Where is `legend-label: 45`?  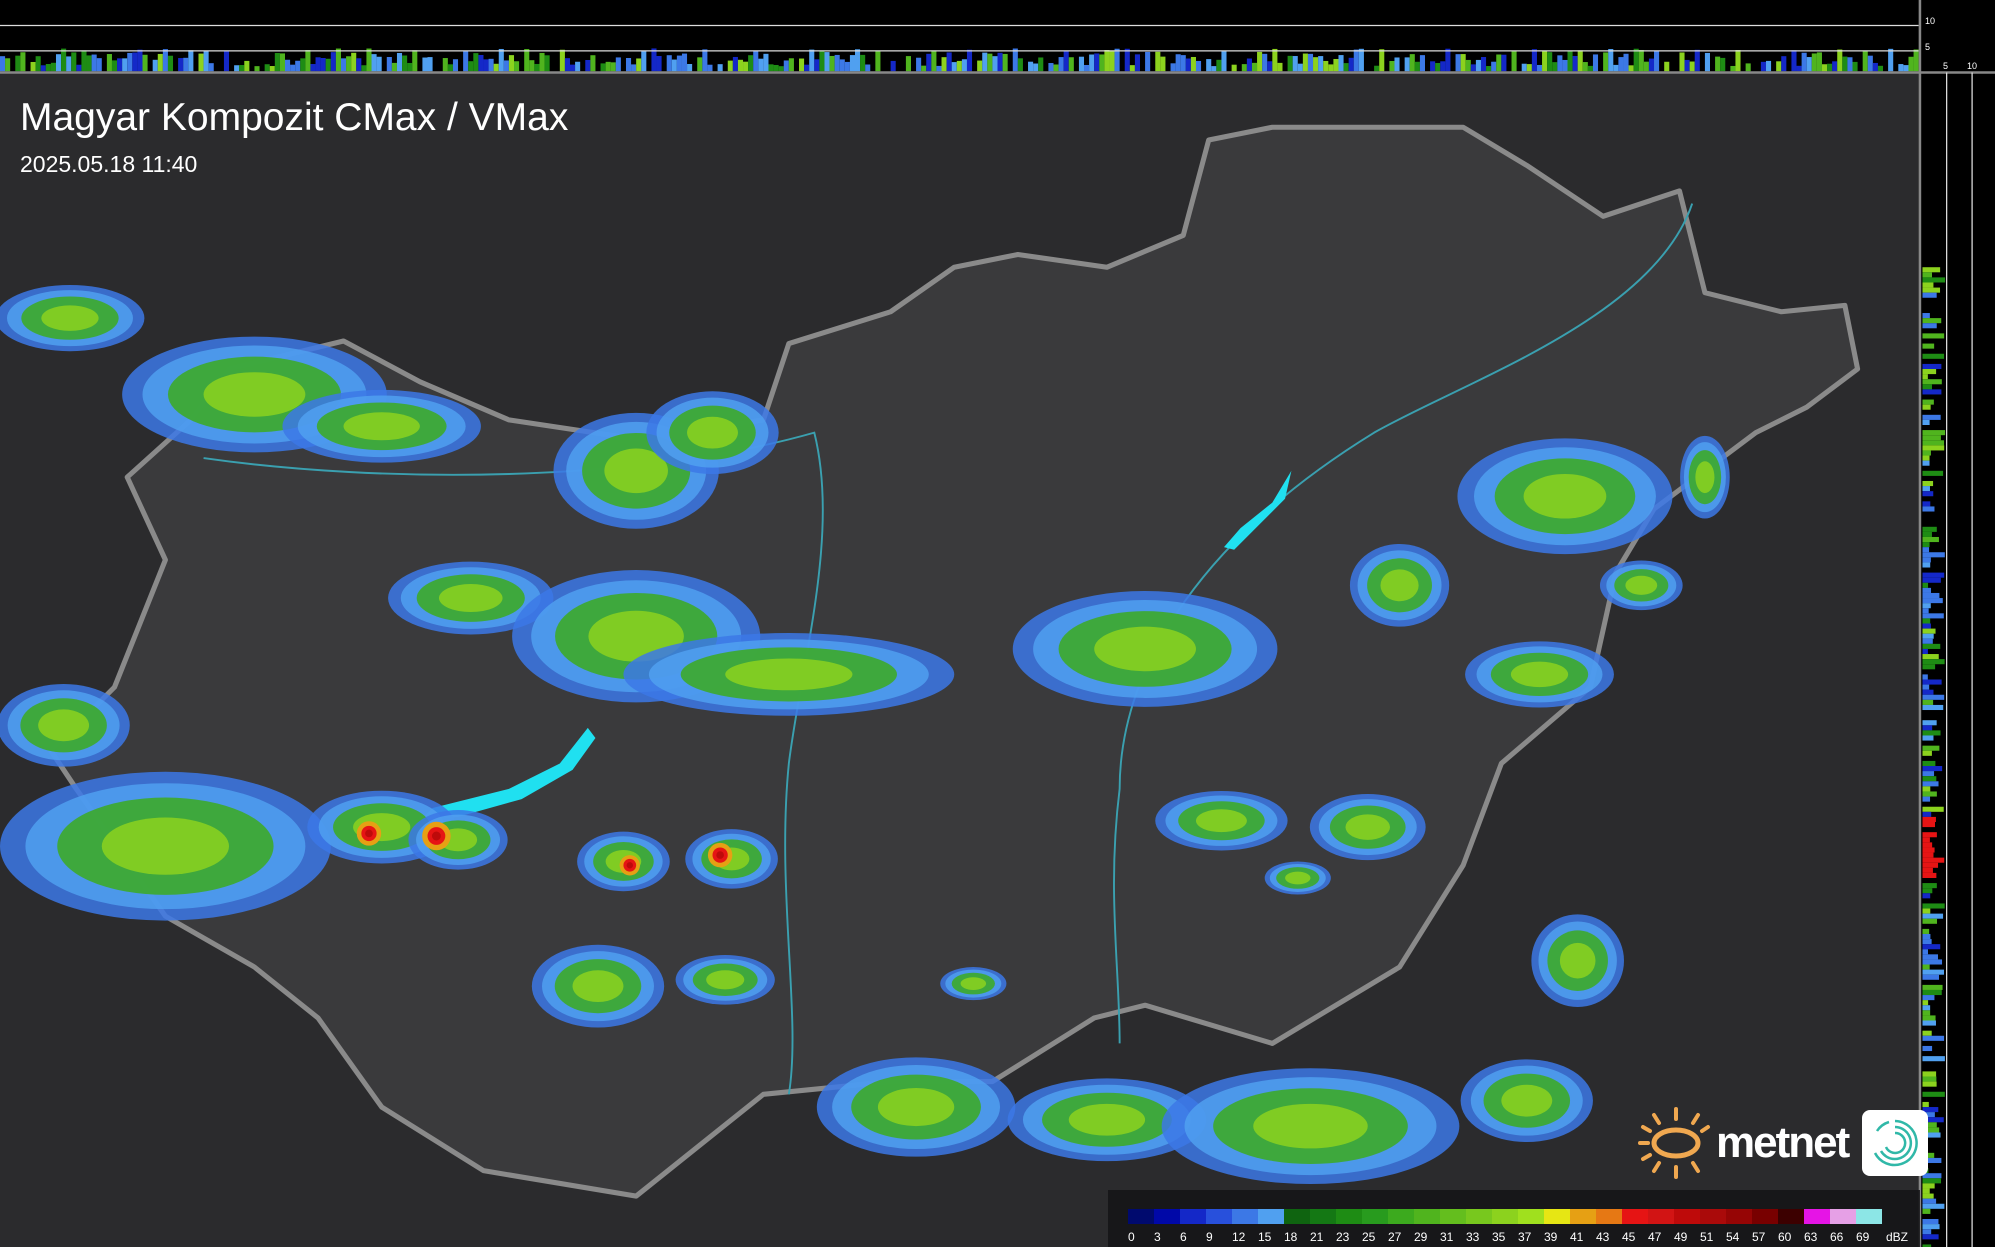 legend-label: 45 is located at coordinates (1629, 1237).